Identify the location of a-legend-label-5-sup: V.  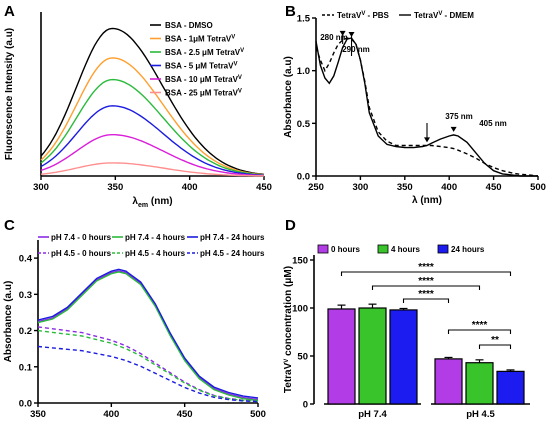
(240, 92).